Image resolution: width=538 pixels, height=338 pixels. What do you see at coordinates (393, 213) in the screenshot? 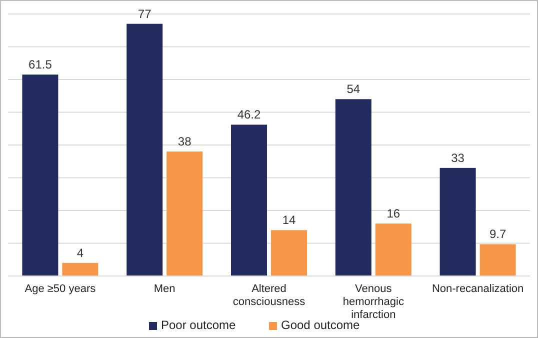
I see `data-label: 16` at bounding box center [393, 213].